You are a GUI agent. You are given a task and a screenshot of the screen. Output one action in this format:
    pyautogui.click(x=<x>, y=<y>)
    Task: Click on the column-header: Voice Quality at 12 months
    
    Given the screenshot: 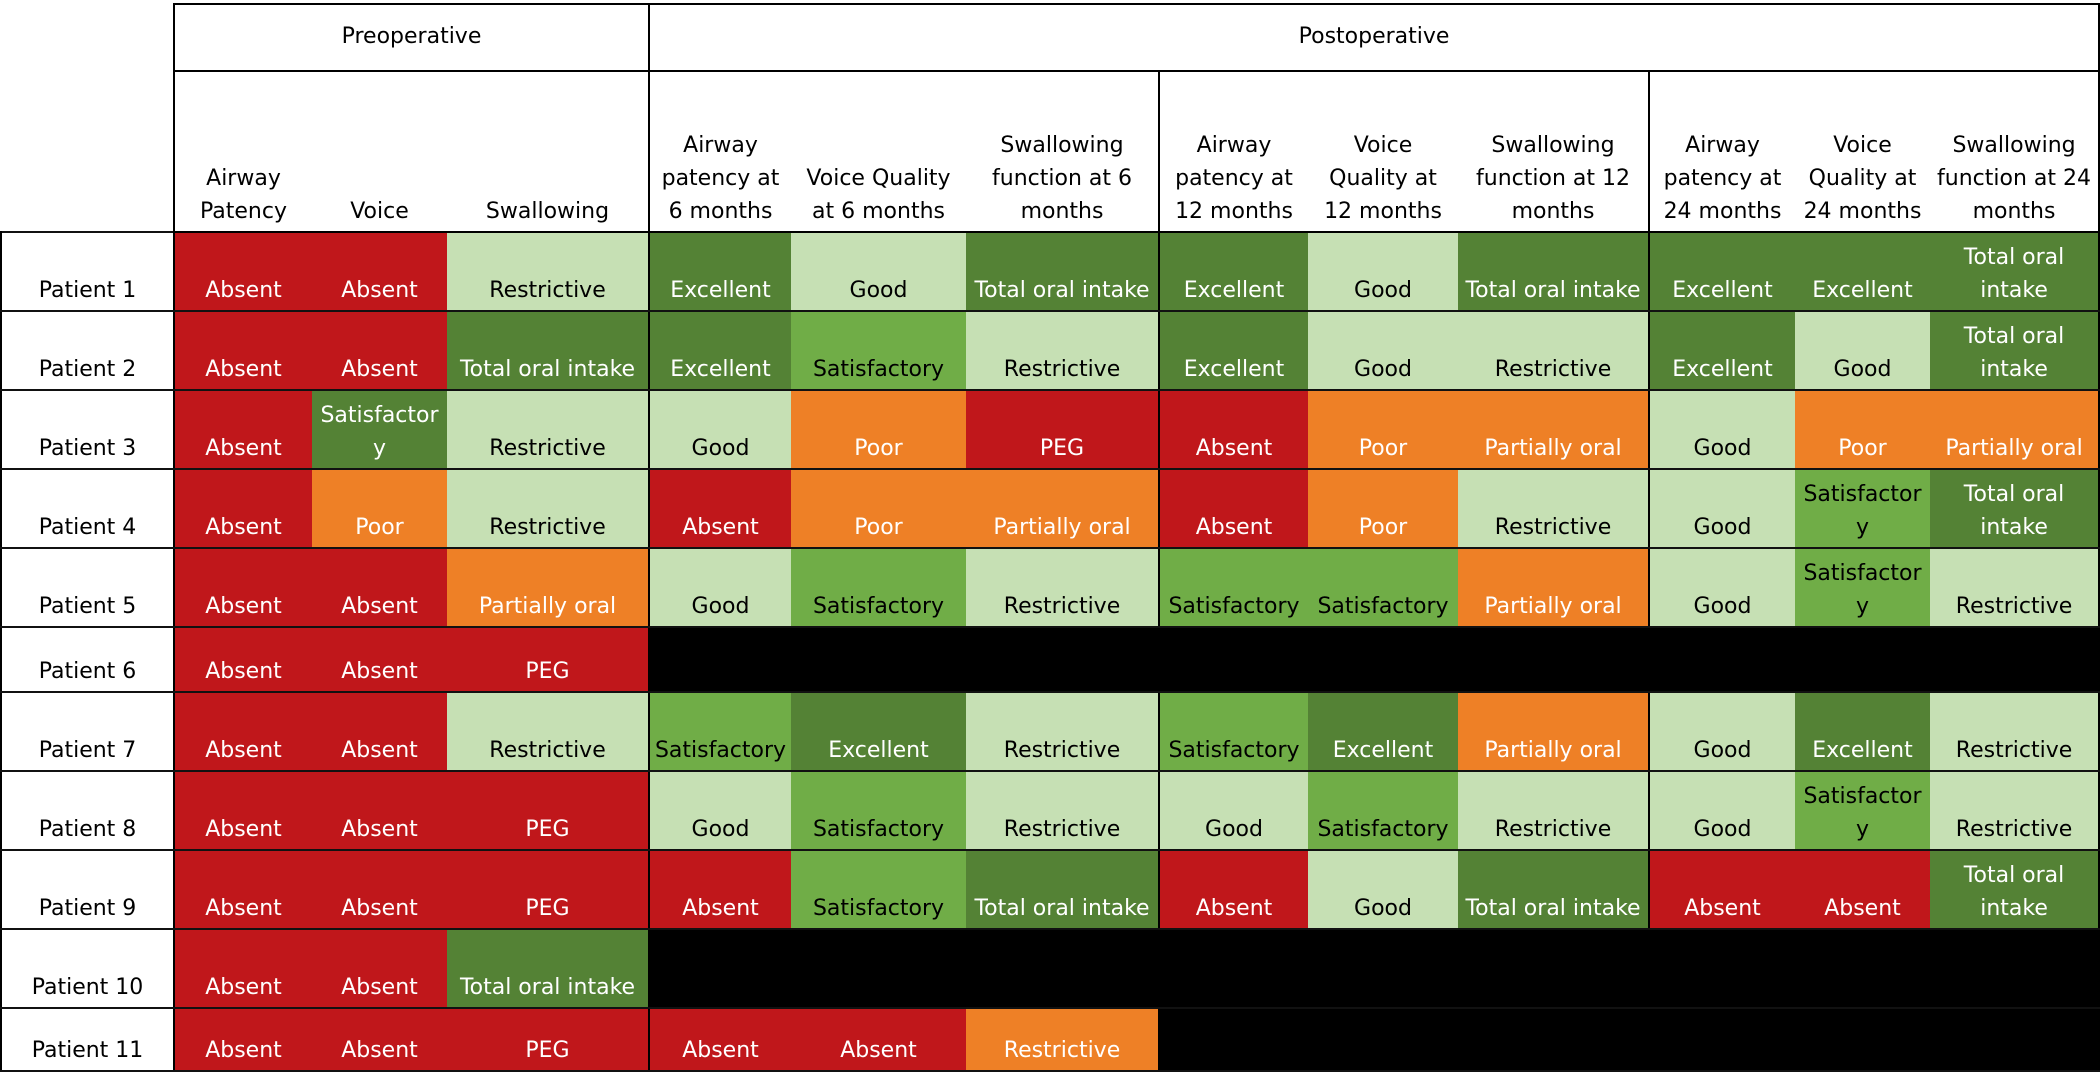 What is the action you would take?
    pyautogui.click(x=1383, y=152)
    